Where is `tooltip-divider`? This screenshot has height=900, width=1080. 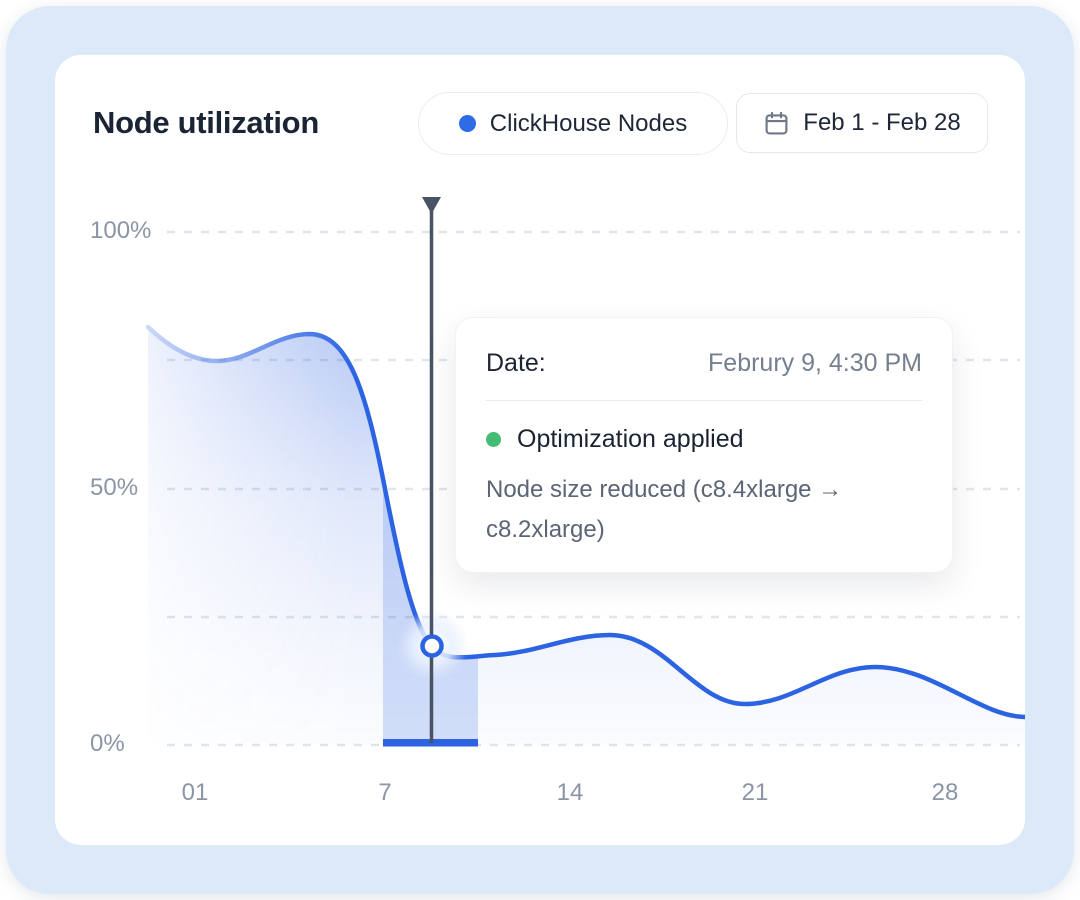 tooltip-divider is located at coordinates (704, 400).